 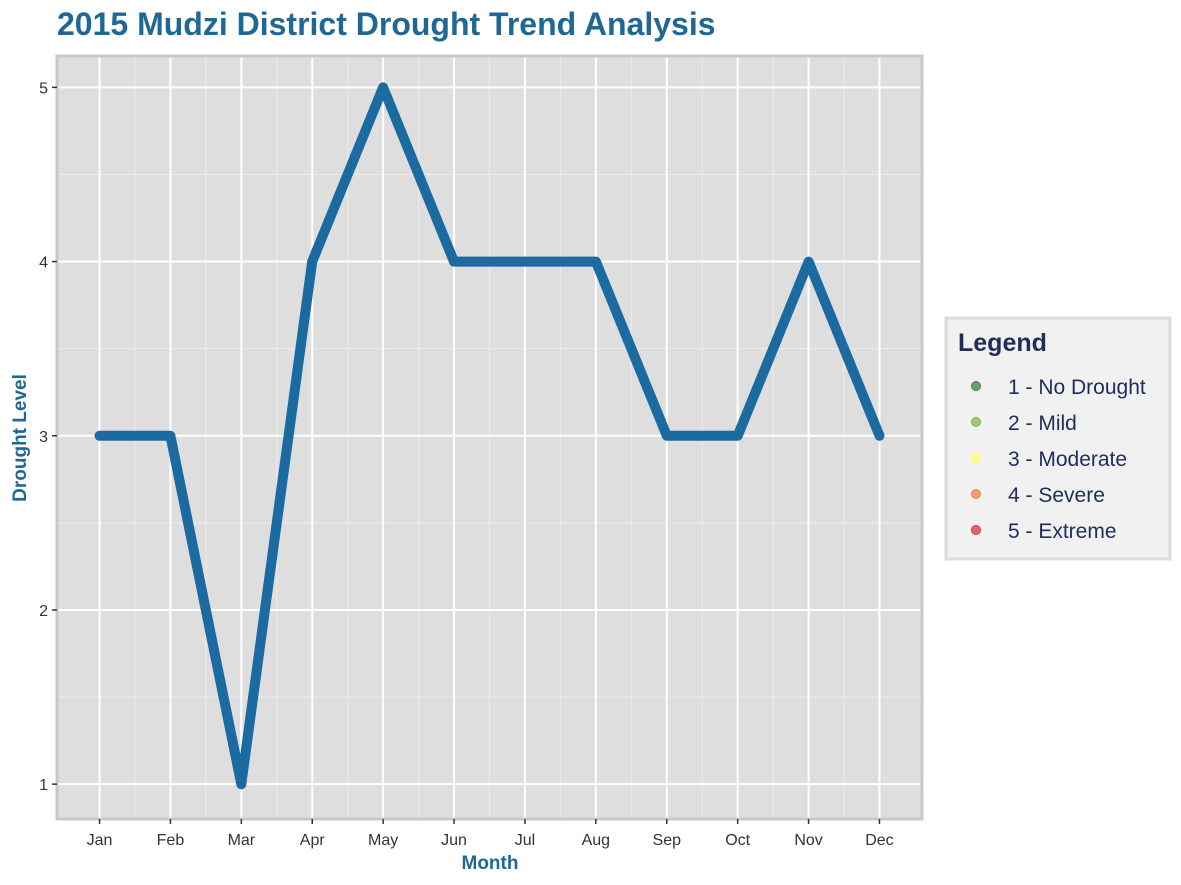 I want to click on x-tick-label: Sep, so click(x=667, y=840).